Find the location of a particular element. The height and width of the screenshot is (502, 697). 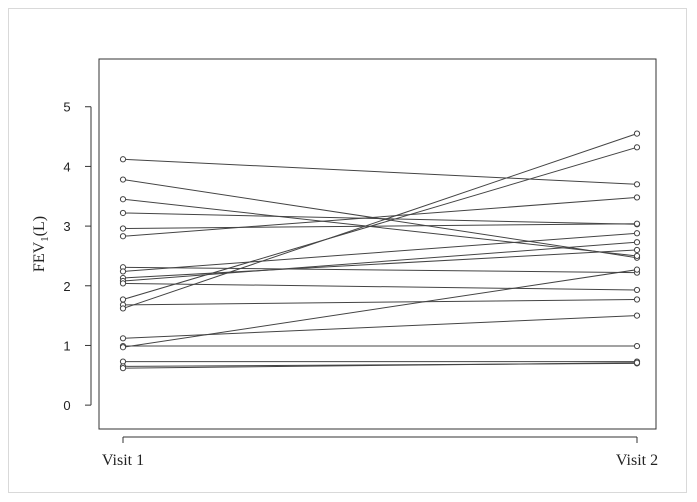

x-category-label: Visit 2 is located at coordinates (637, 460).